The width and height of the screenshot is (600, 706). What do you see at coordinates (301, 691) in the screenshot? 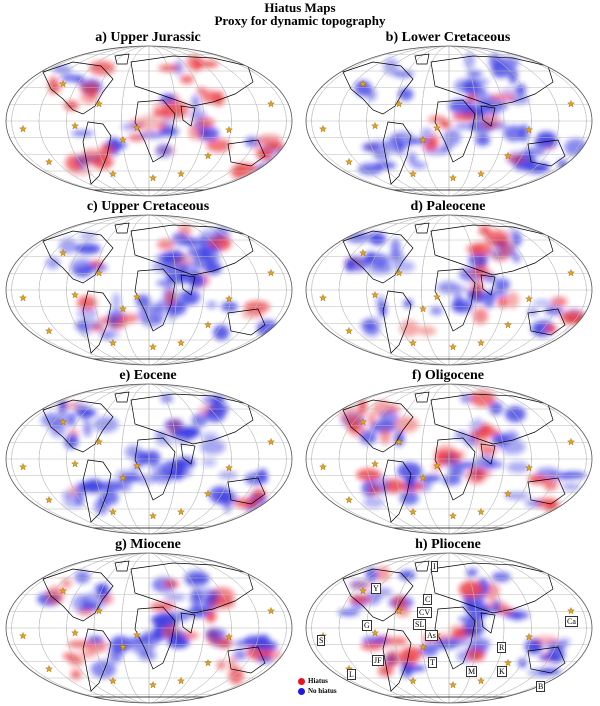
I see `no-hiatus-dot-icon` at bounding box center [301, 691].